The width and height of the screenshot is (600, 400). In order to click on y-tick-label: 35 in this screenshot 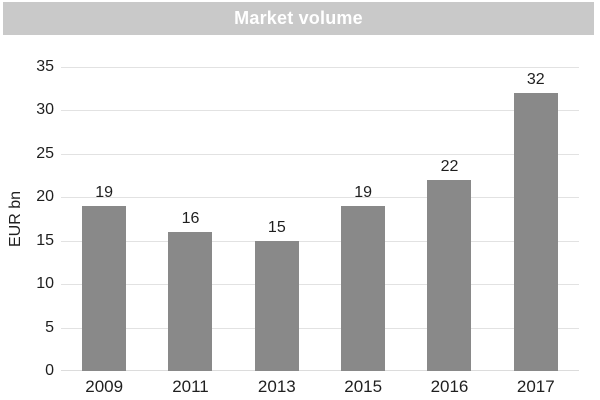, I will do `click(45, 66)`.